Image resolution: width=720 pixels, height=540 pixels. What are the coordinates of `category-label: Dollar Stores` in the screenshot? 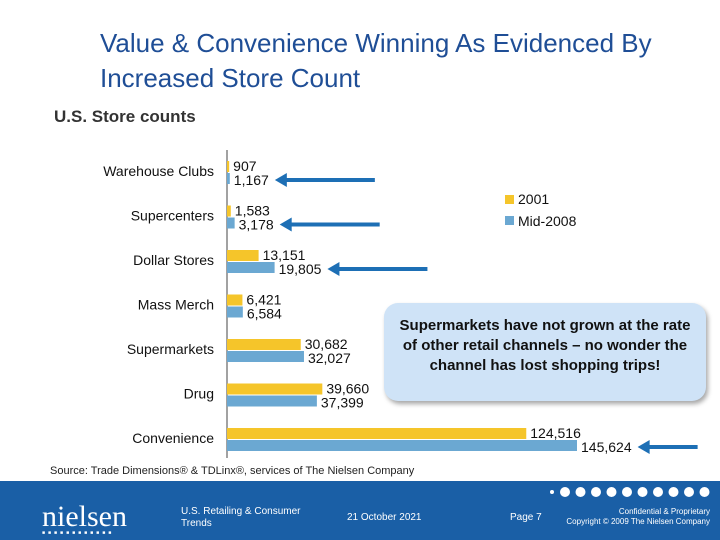 It's located at (173, 260).